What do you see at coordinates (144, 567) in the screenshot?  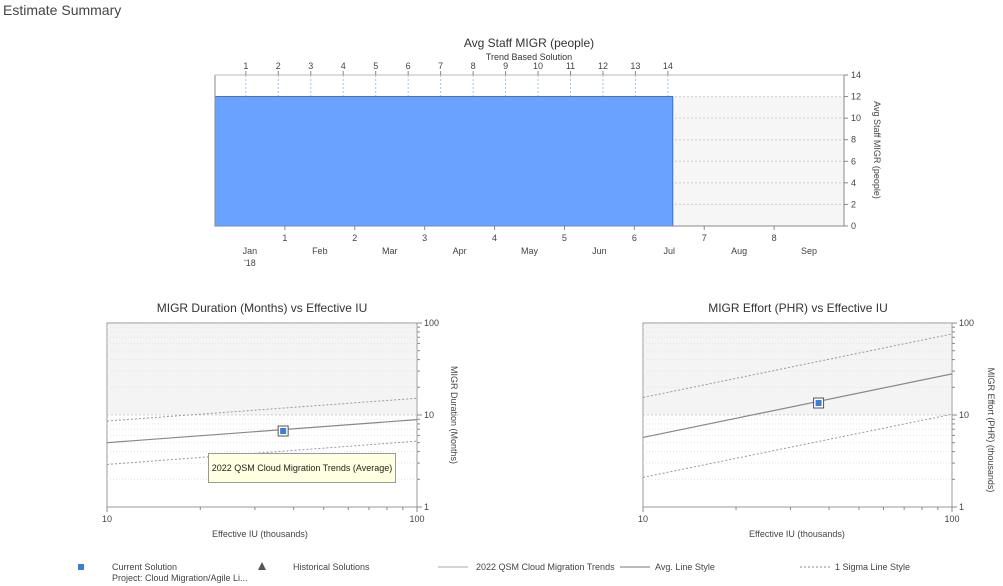 I see `legend-current-solution: Current Solution` at bounding box center [144, 567].